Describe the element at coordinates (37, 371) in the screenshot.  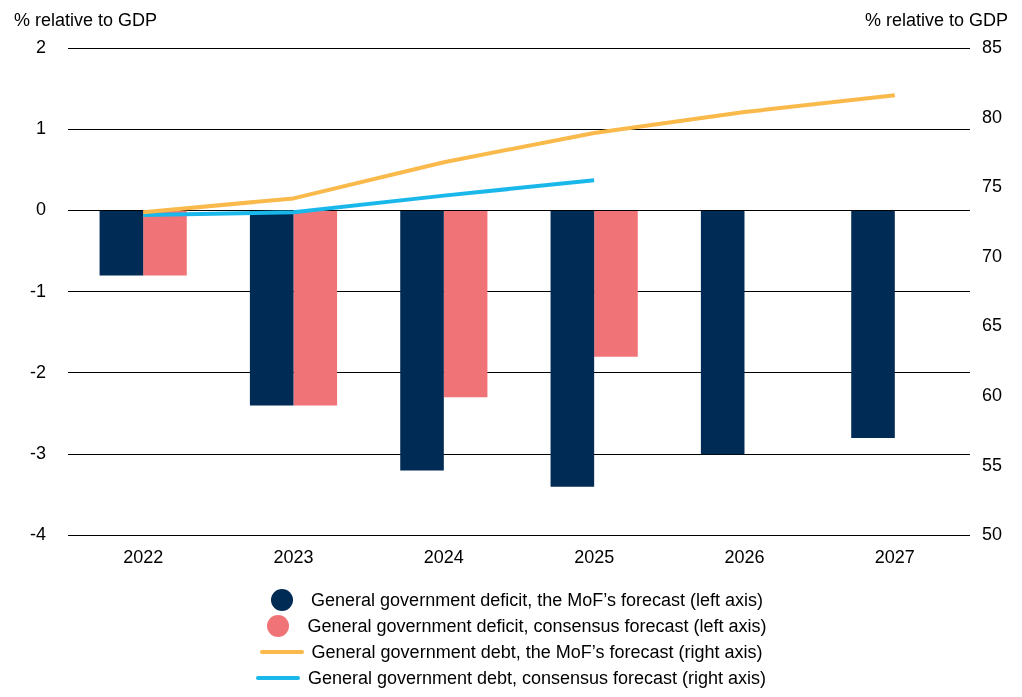
I see `y-tick-label: -2` at that location.